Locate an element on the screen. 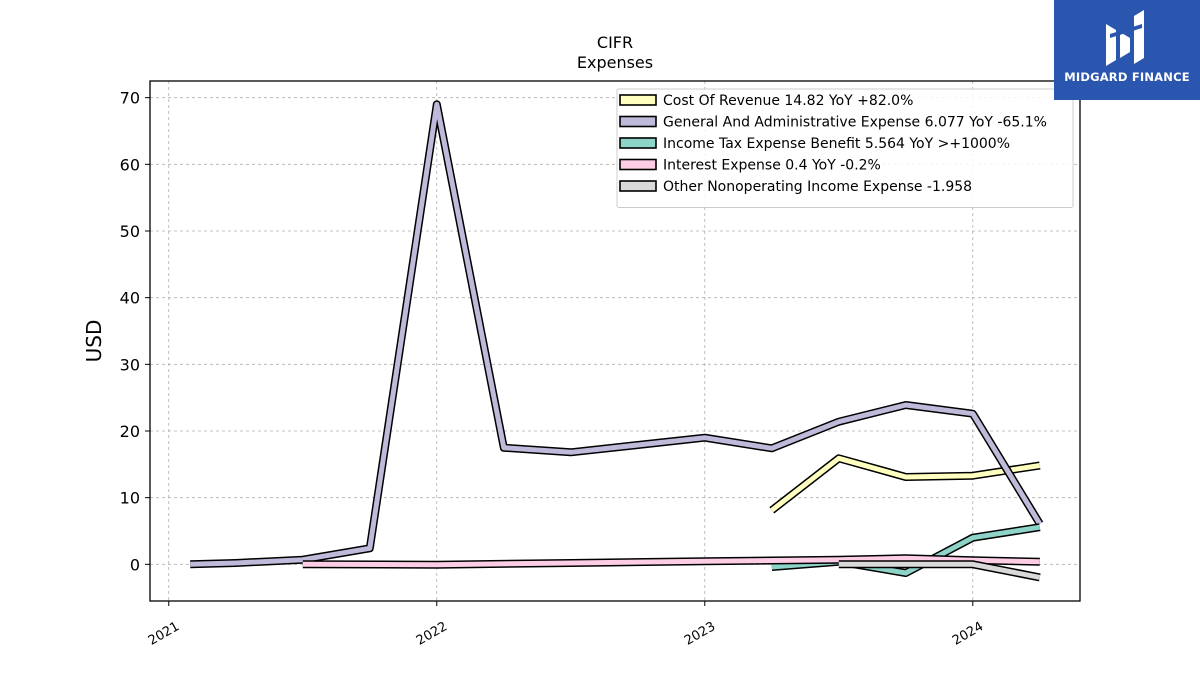  y-tick-label: 60 is located at coordinates (130, 164).